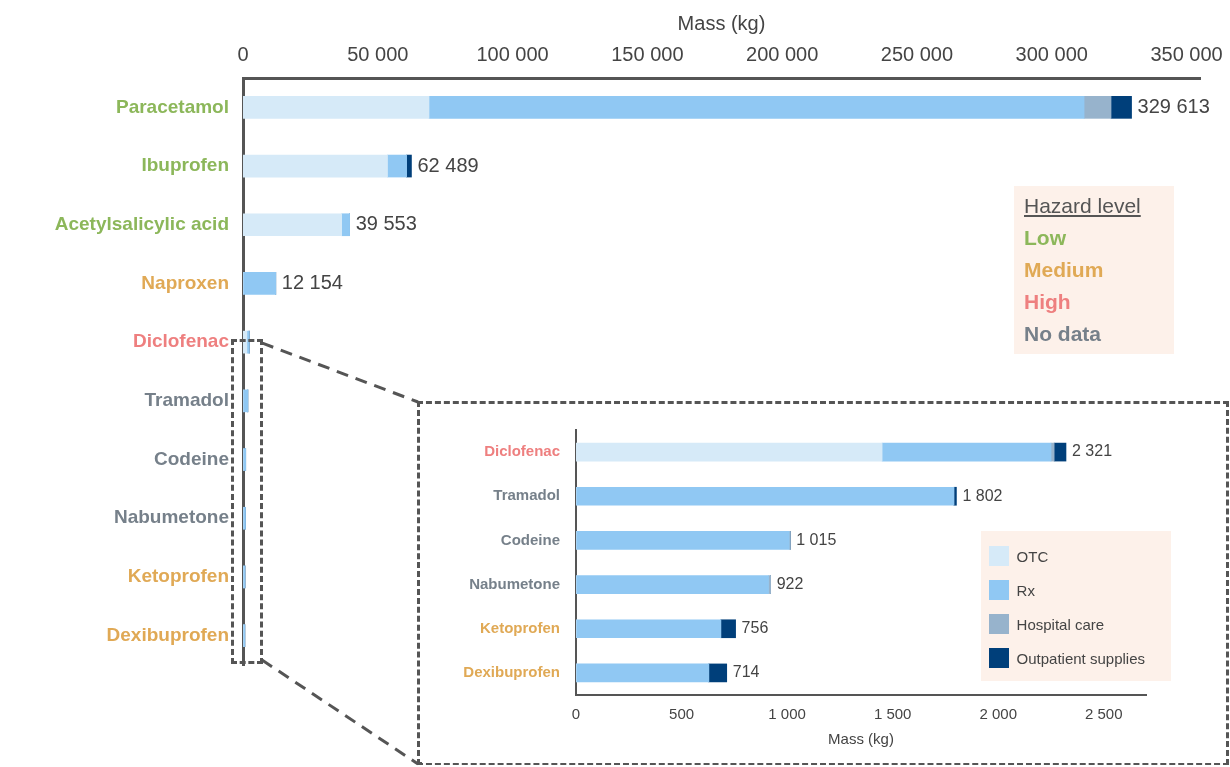 This screenshot has height=767, width=1230. What do you see at coordinates (1104, 714) in the screenshot?
I see `x-tick-label: 2 500` at bounding box center [1104, 714].